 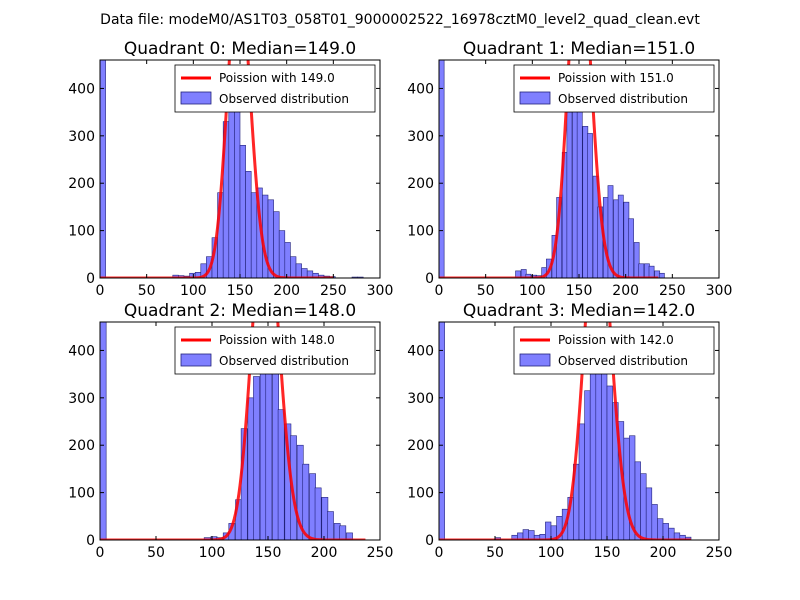 What do you see at coordinates (240, 311) in the screenshot?
I see `subplot-title: Quadrant 2: Median=148.0` at bounding box center [240, 311].